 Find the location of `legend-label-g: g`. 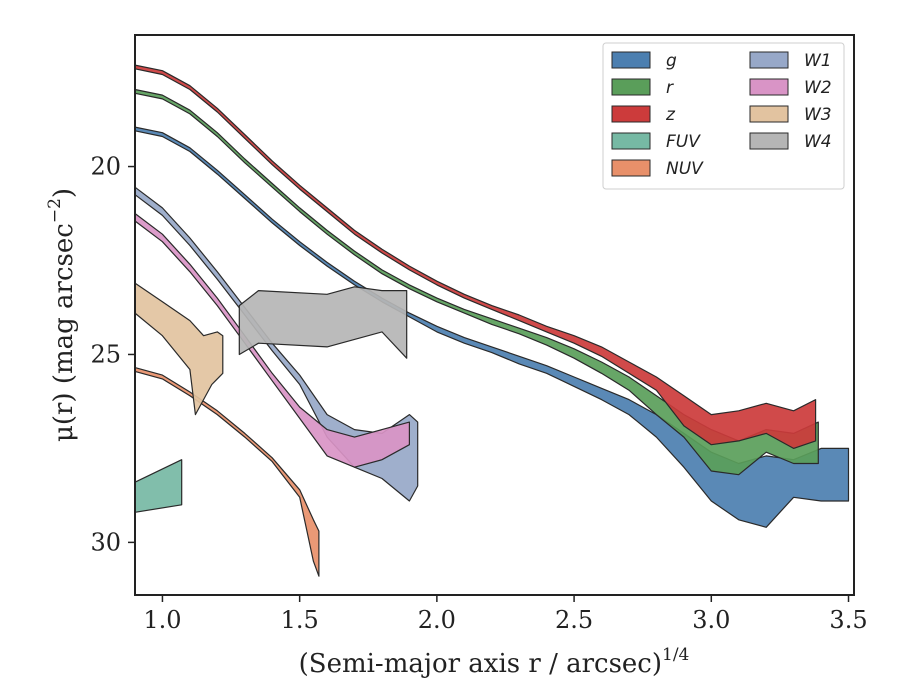

legend-label-g: g is located at coordinates (671, 61).